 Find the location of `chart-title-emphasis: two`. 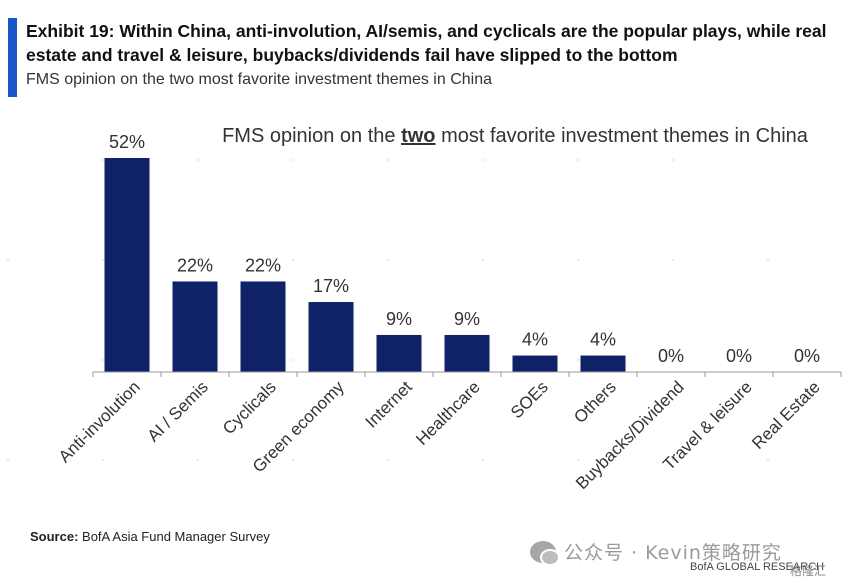

chart-title-emphasis: two is located at coordinates (418, 136).